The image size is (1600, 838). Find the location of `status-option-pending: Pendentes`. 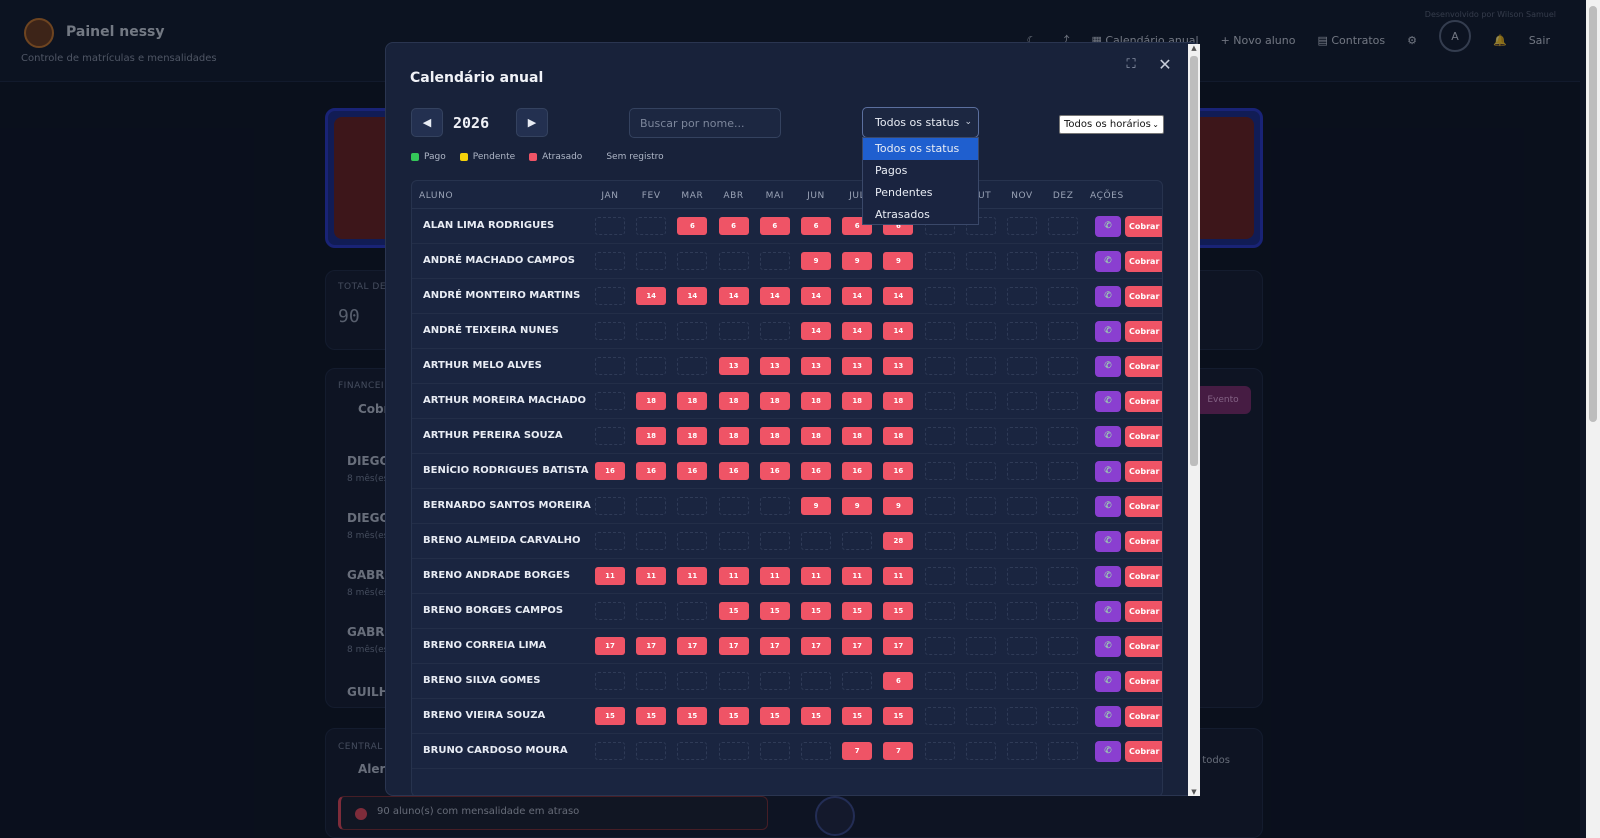

status-option-pending: Pendentes is located at coordinates (904, 192).